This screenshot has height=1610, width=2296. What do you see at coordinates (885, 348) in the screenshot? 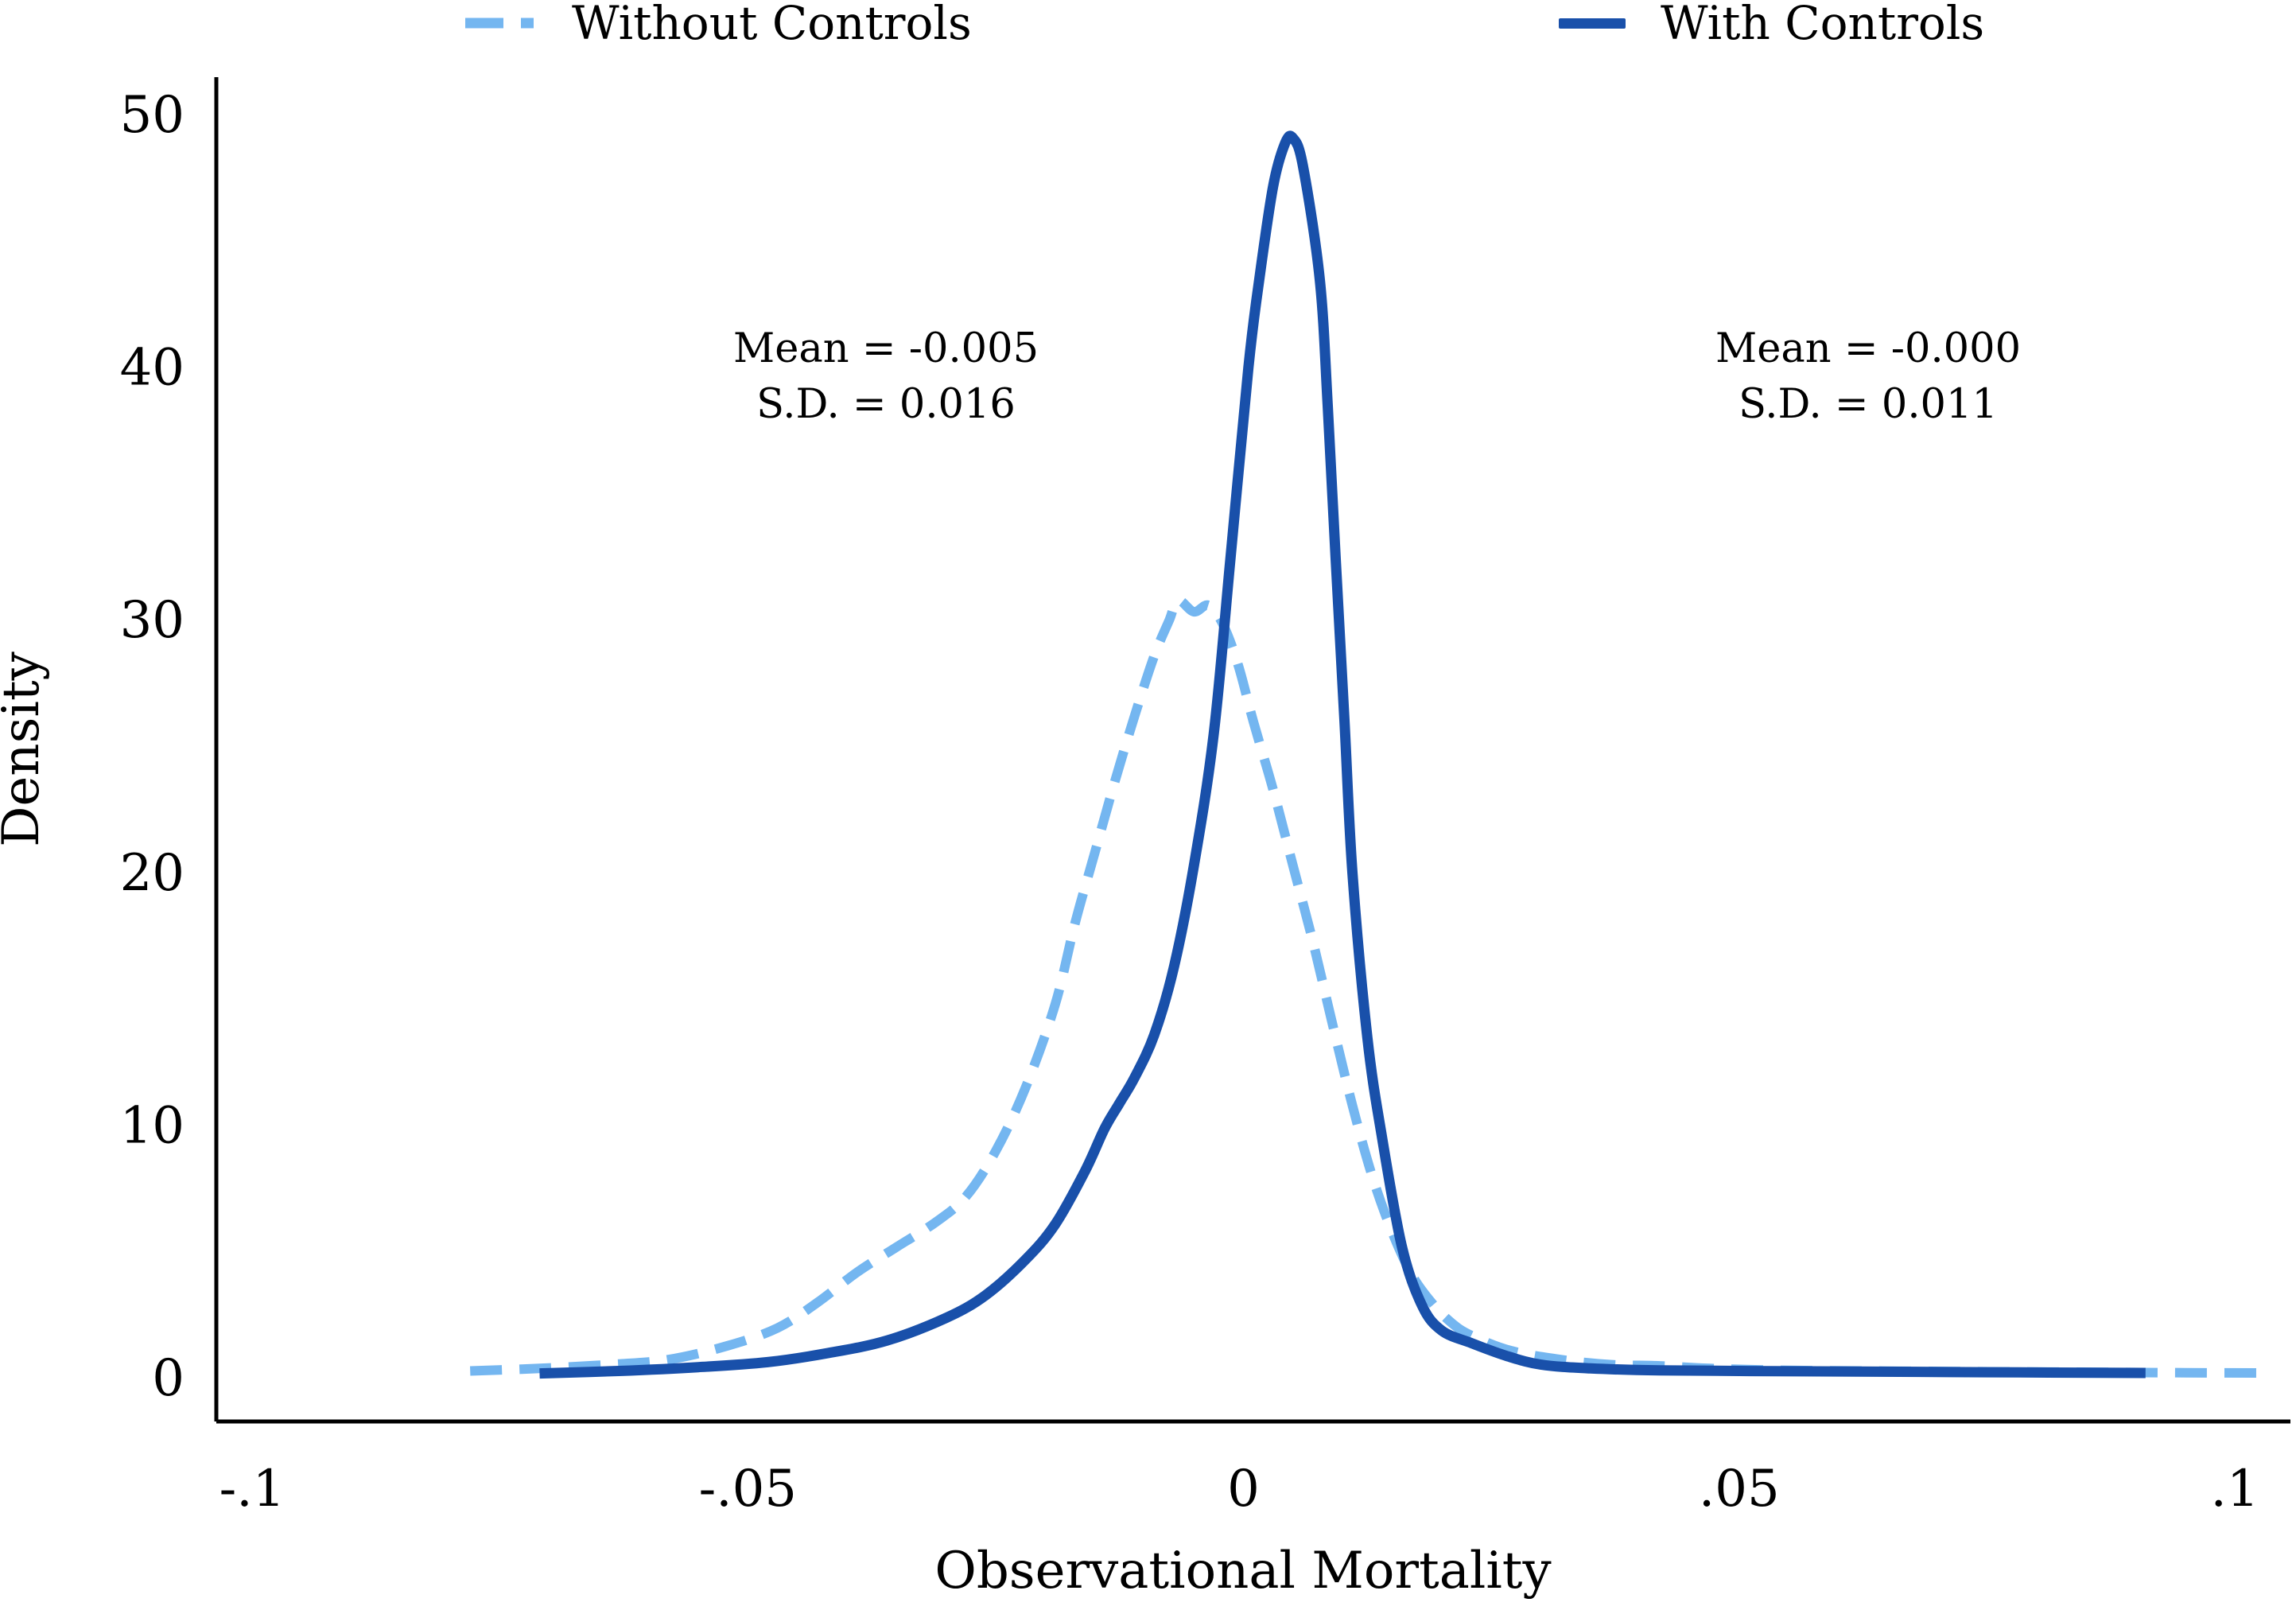
I see `annotation-mean: Mean = -0.005` at bounding box center [885, 348].